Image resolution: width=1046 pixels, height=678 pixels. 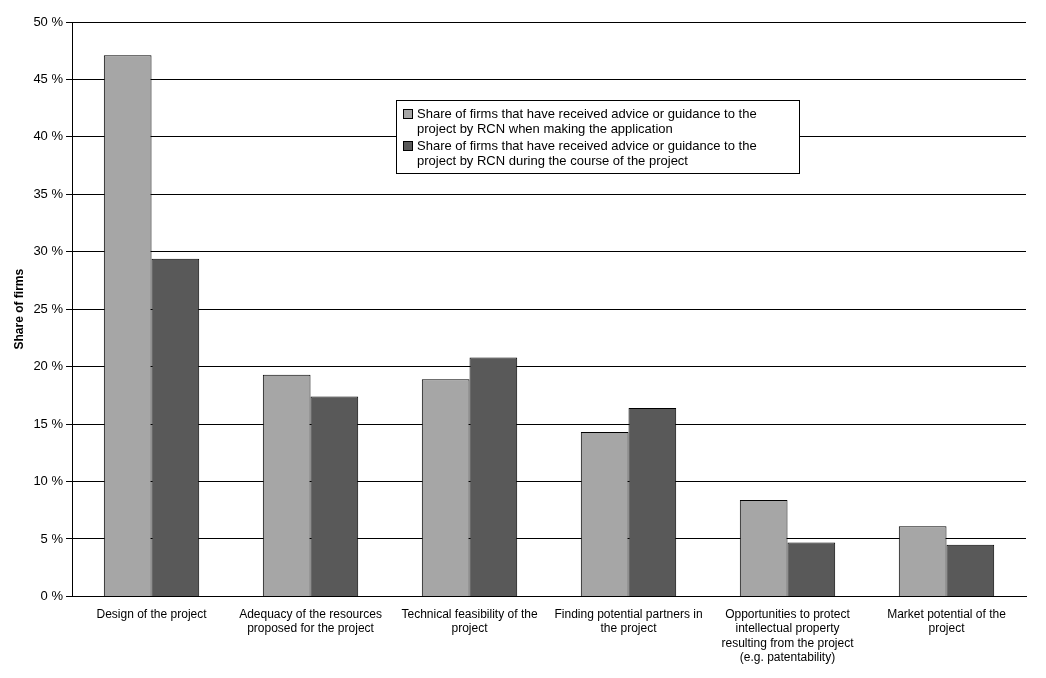 What do you see at coordinates (152, 613) in the screenshot?
I see `x-tick-label: Design of the project` at bounding box center [152, 613].